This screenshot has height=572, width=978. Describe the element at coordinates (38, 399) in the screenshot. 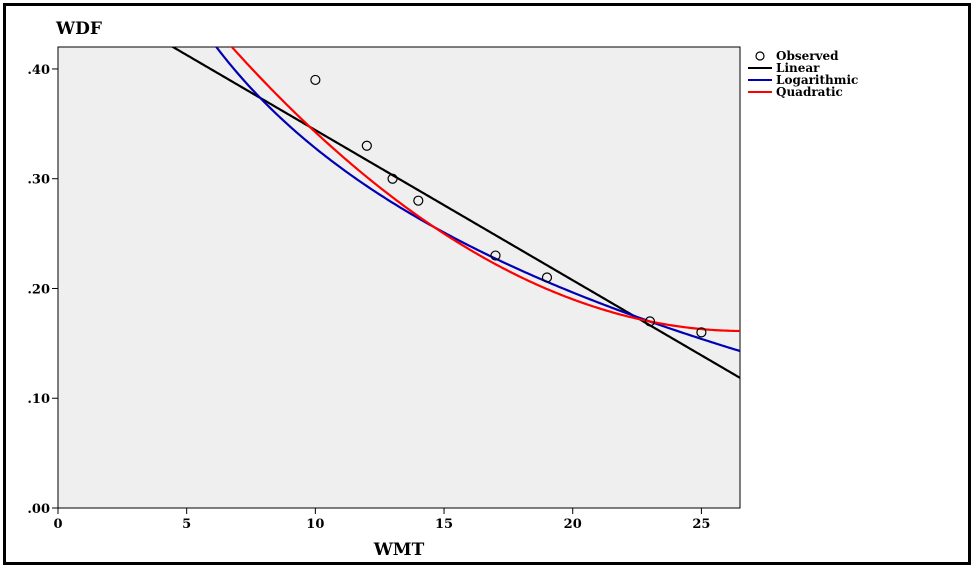

I see `y-tick-label: .10` at that location.